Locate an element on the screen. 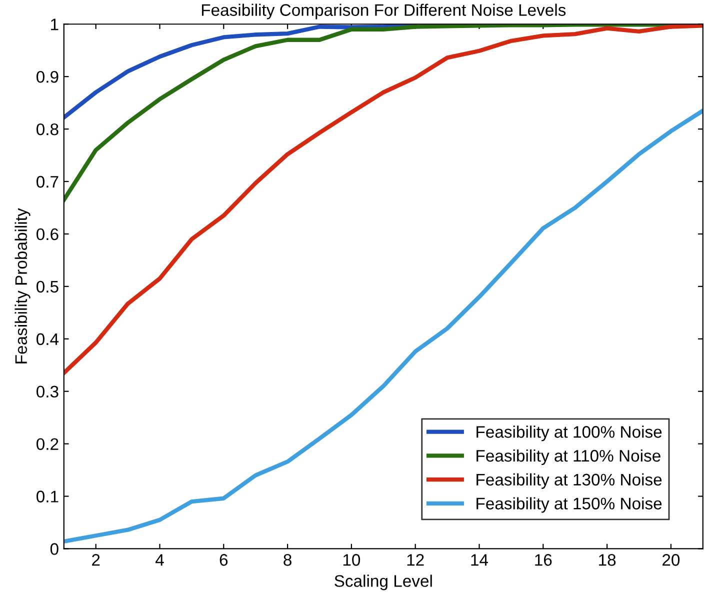 This screenshot has height=603, width=710. y-tick-label: 0.9 is located at coordinates (47, 76).